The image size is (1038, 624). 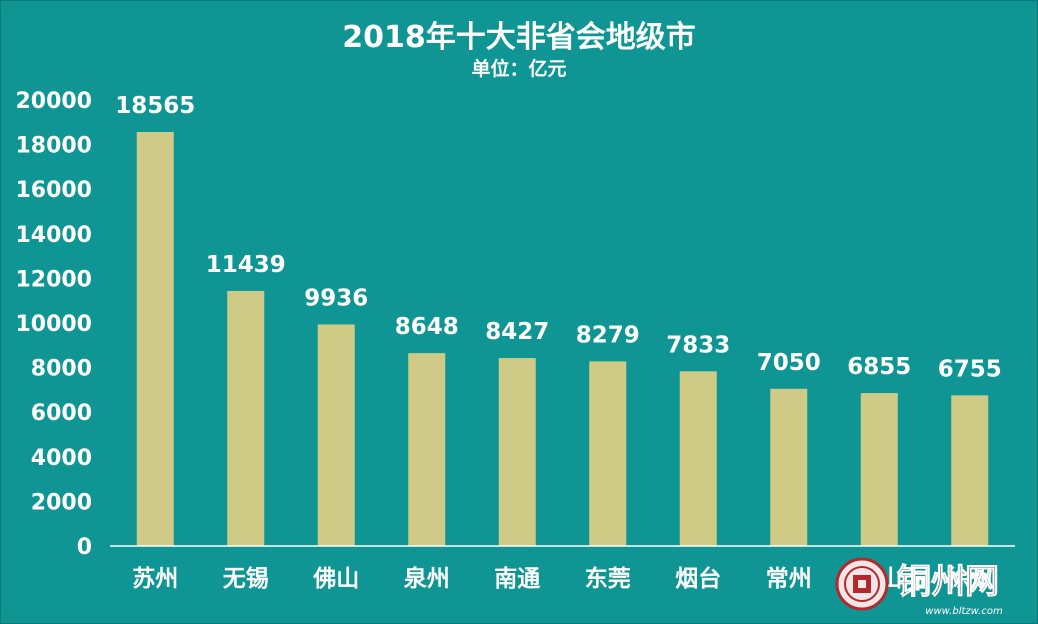 What do you see at coordinates (517, 579) in the screenshot?
I see `x-tick-label: 南通` at bounding box center [517, 579].